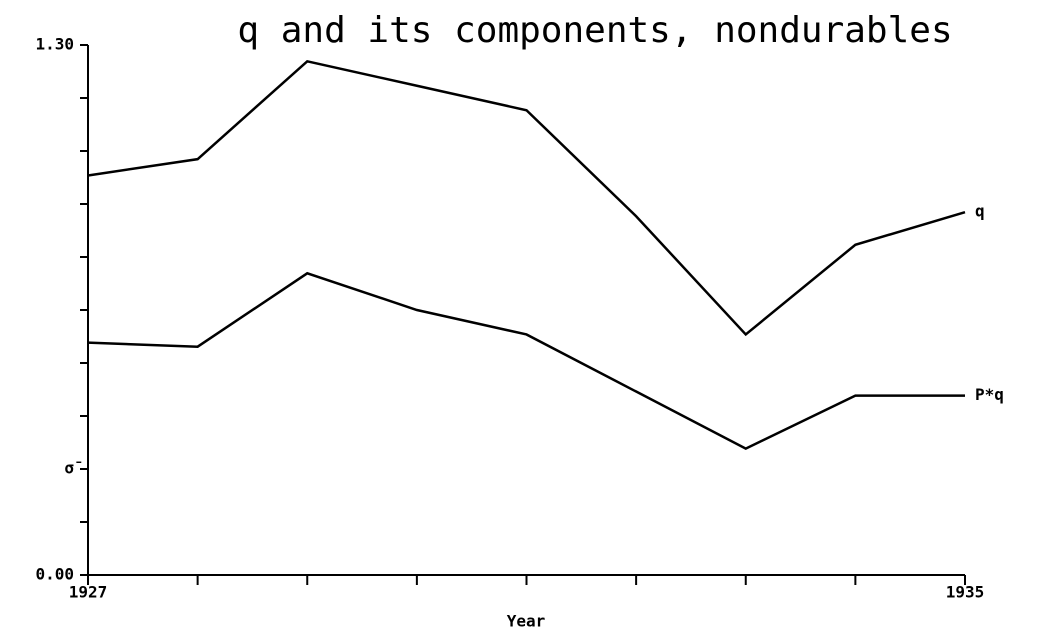  What do you see at coordinates (54, 574) in the screenshot?
I see `y-tick-label: 0.00` at bounding box center [54, 574].